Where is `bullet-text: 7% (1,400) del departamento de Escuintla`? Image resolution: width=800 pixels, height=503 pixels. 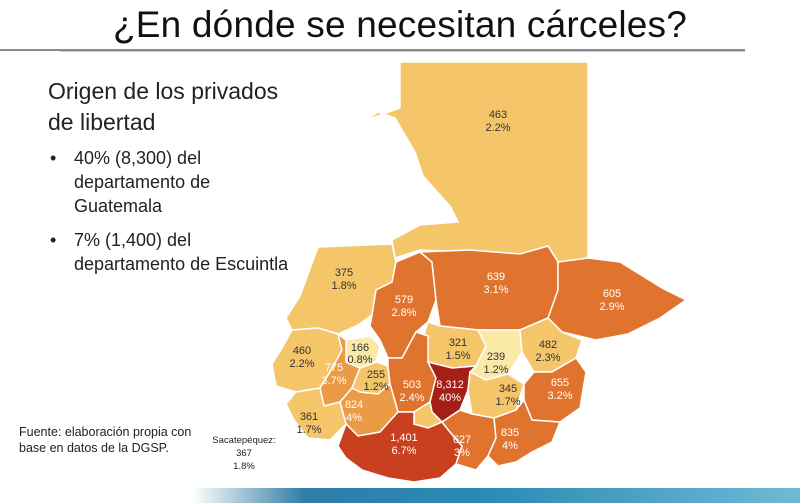
bullet-text: 7% (1,400) del departamento de Escuintla is located at coordinates (181, 252).